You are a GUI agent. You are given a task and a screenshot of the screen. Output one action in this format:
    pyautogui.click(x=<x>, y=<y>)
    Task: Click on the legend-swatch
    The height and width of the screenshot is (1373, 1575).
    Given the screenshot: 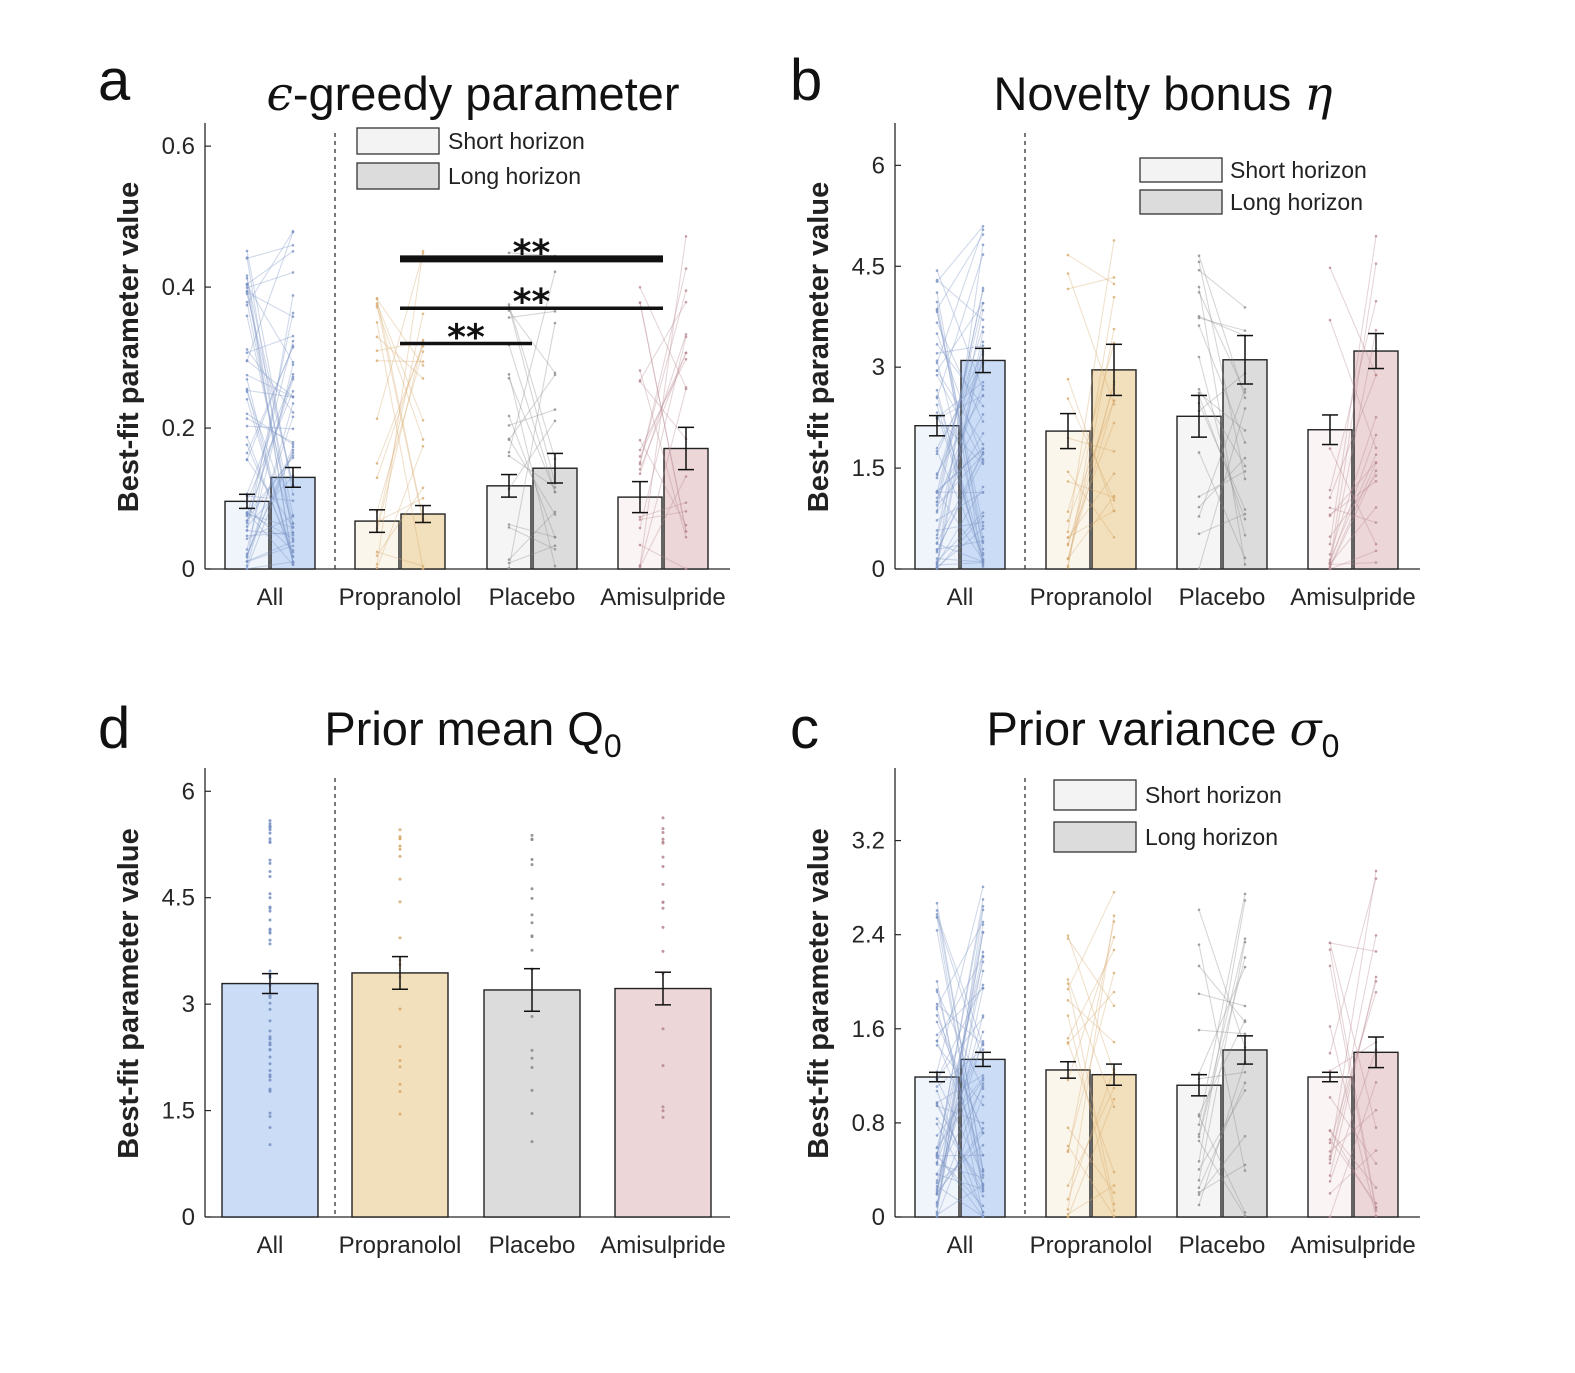 What is the action you would take?
    pyautogui.click(x=1181, y=202)
    